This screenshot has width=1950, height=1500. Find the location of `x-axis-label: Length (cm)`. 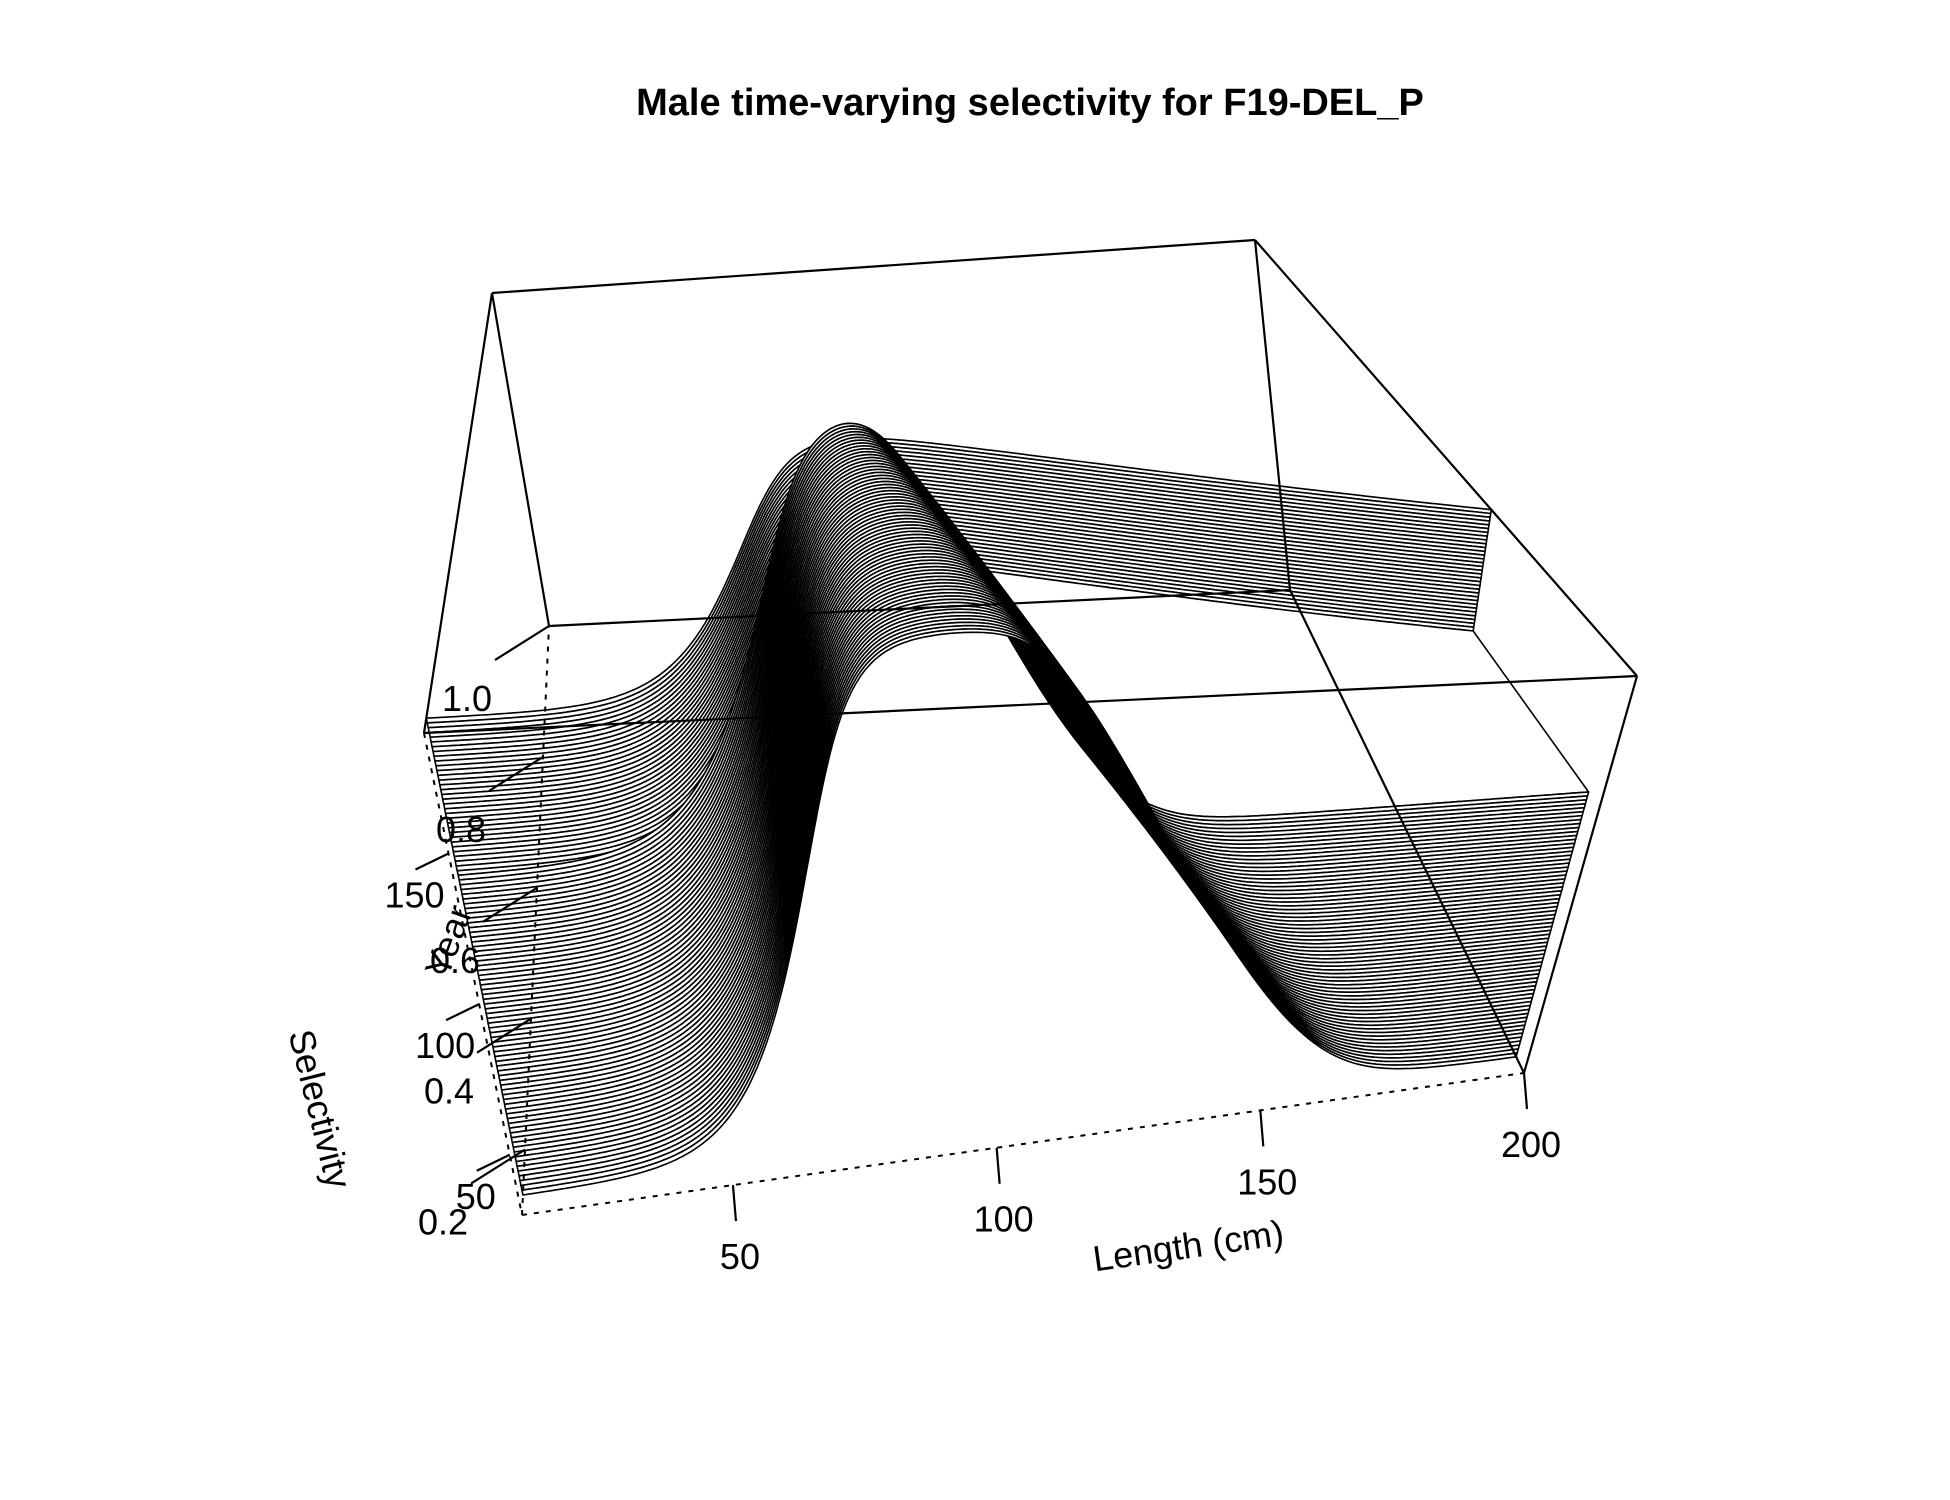

x-axis-label: Length (cm) is located at coordinates (1188, 1245).